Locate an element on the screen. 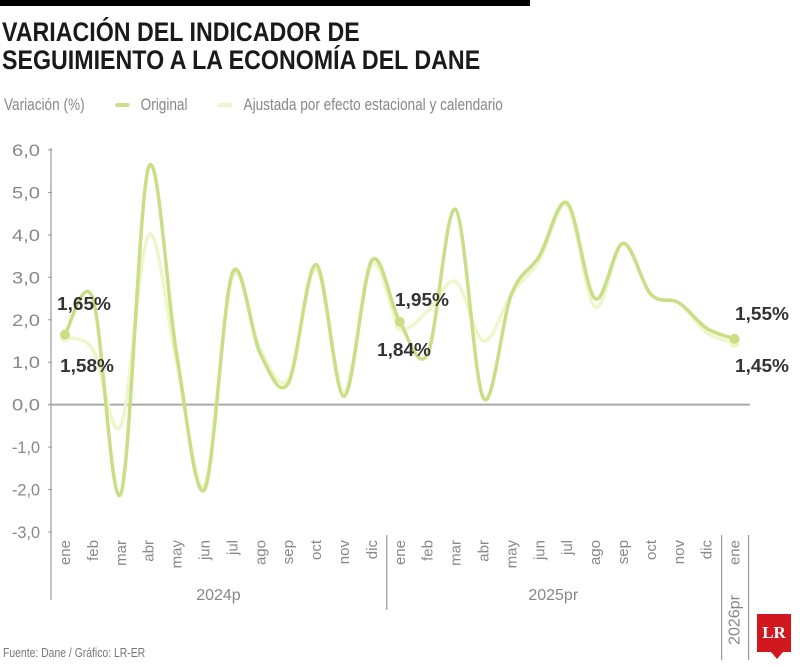 Image resolution: width=800 pixels, height=666 pixels. lr-logo: LR is located at coordinates (774, 636).